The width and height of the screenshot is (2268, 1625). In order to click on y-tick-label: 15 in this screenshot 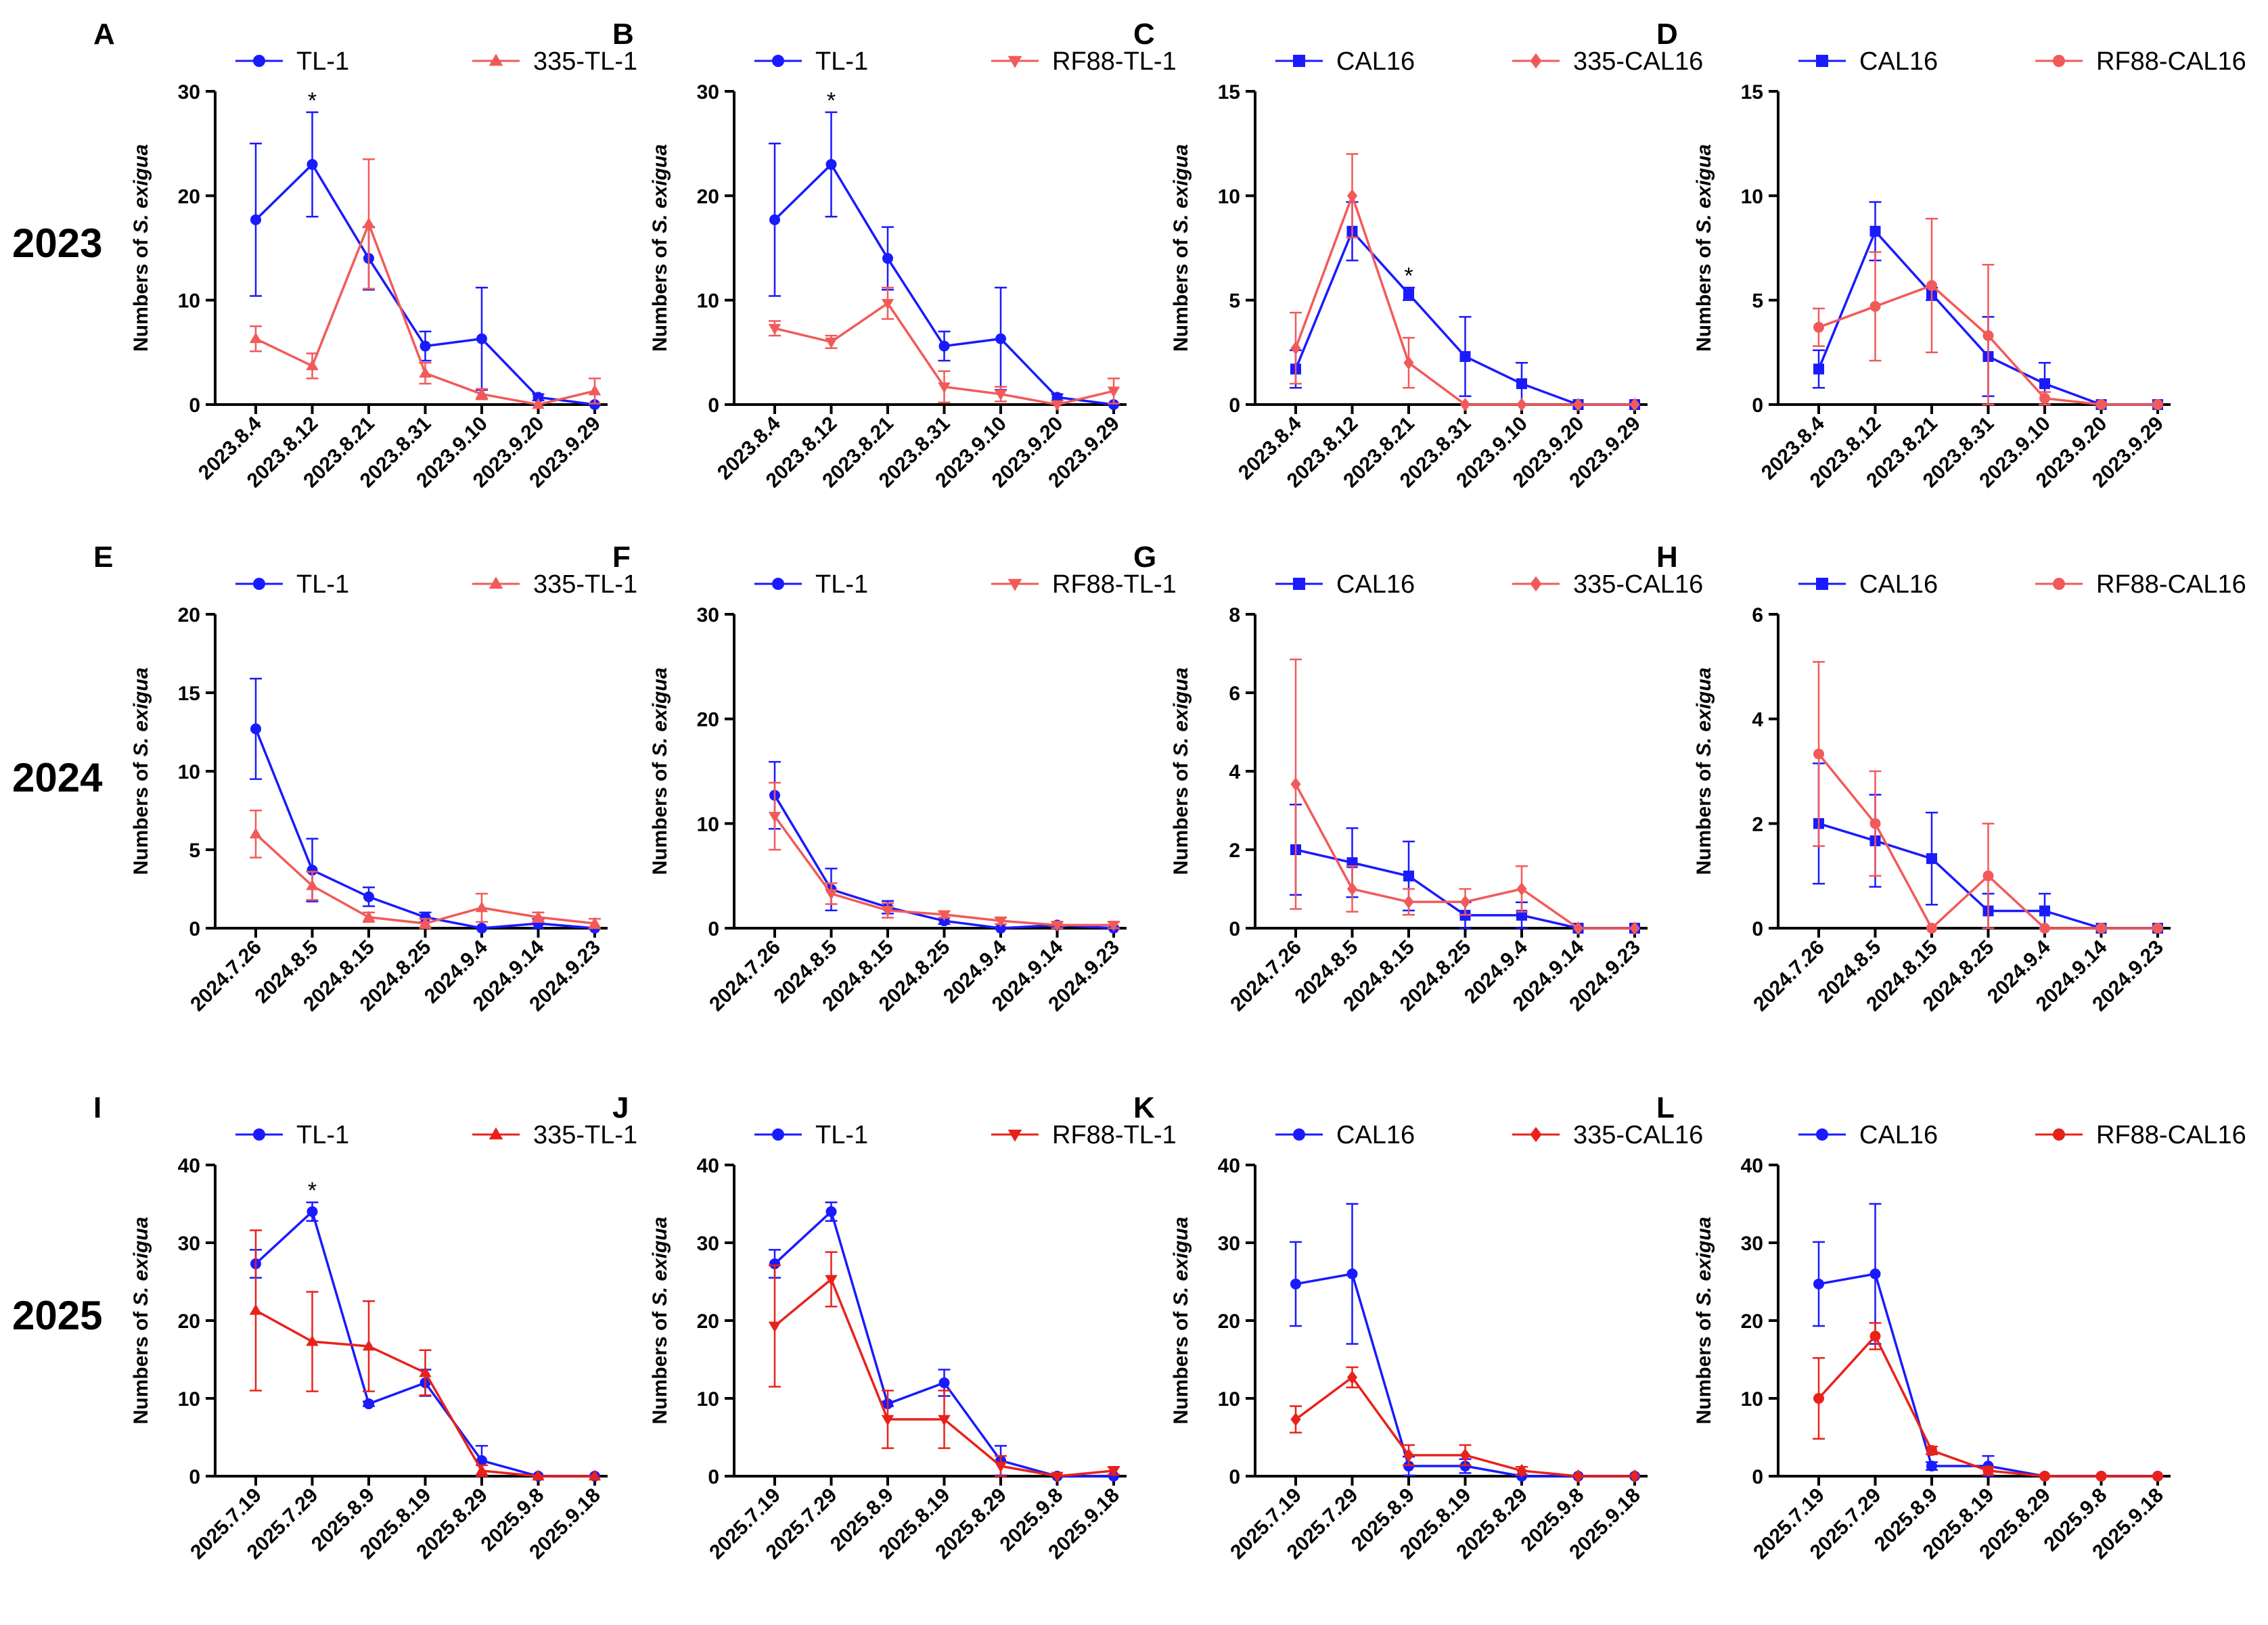, I will do `click(1752, 92)`.